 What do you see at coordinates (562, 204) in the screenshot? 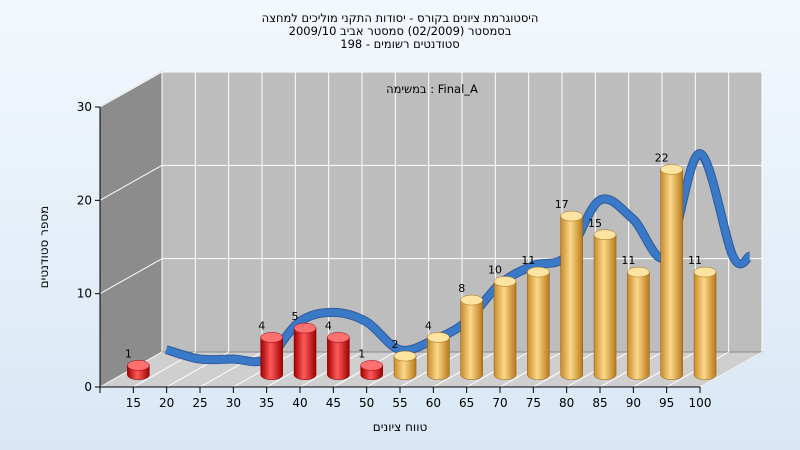
I see `data-label: 17` at bounding box center [562, 204].